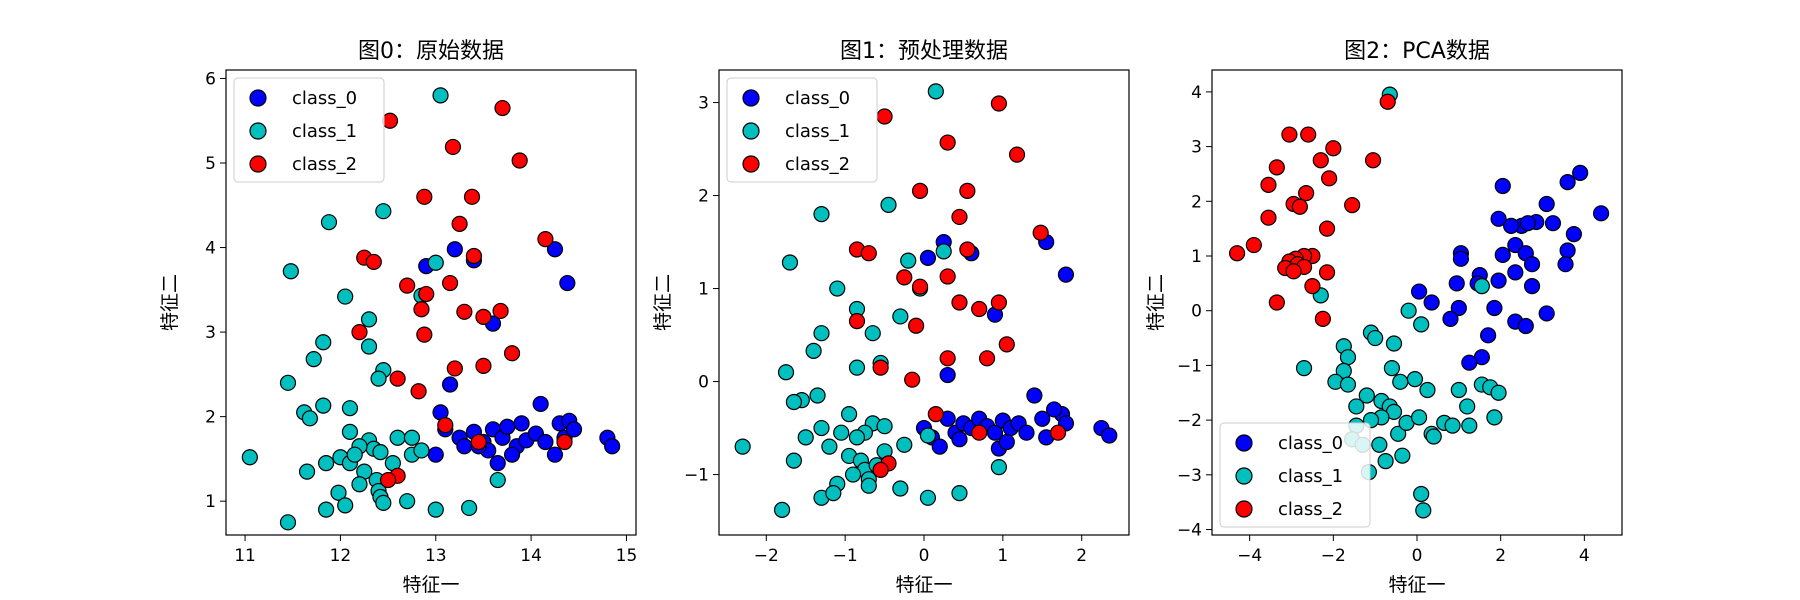 This screenshot has width=1800, height=600. I want to click on y-tick-label: −1, so click(1189, 366).